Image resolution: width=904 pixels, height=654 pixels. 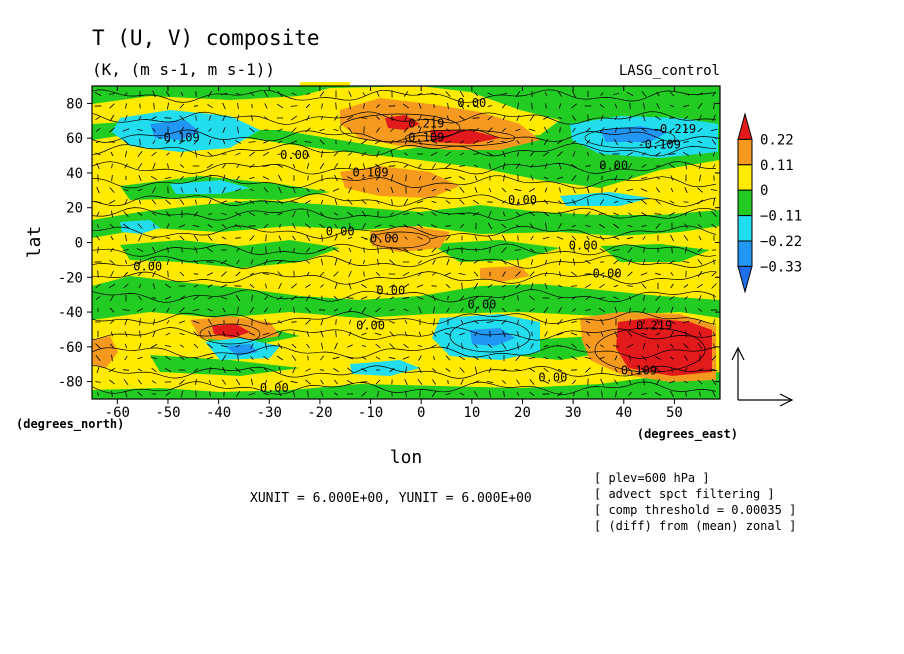 I want to click on x-tick-label: 50, so click(x=674, y=413).